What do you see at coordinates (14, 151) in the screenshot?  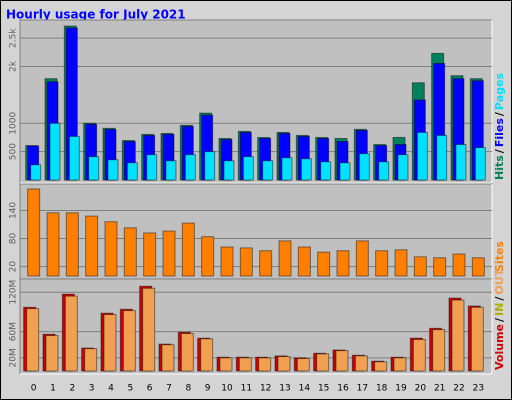 I see `y-tick-label: 500` at bounding box center [14, 151].